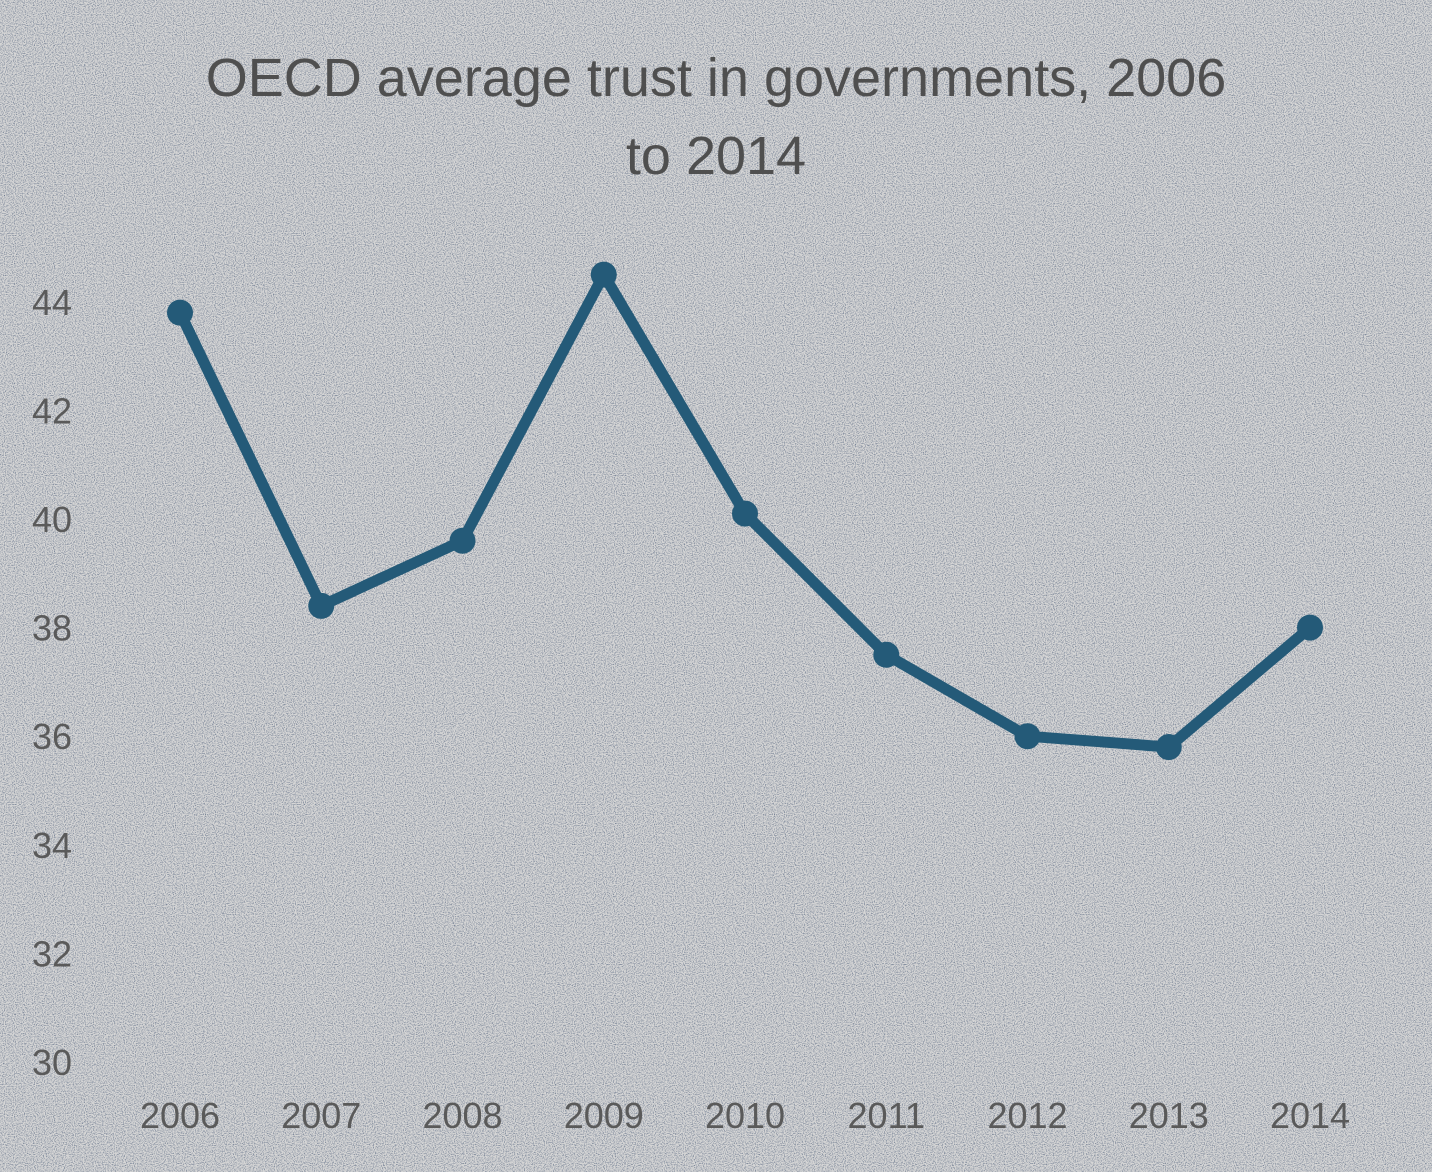 The height and width of the screenshot is (1172, 1432). I want to click on x-tick-label: 2010, so click(745, 1115).